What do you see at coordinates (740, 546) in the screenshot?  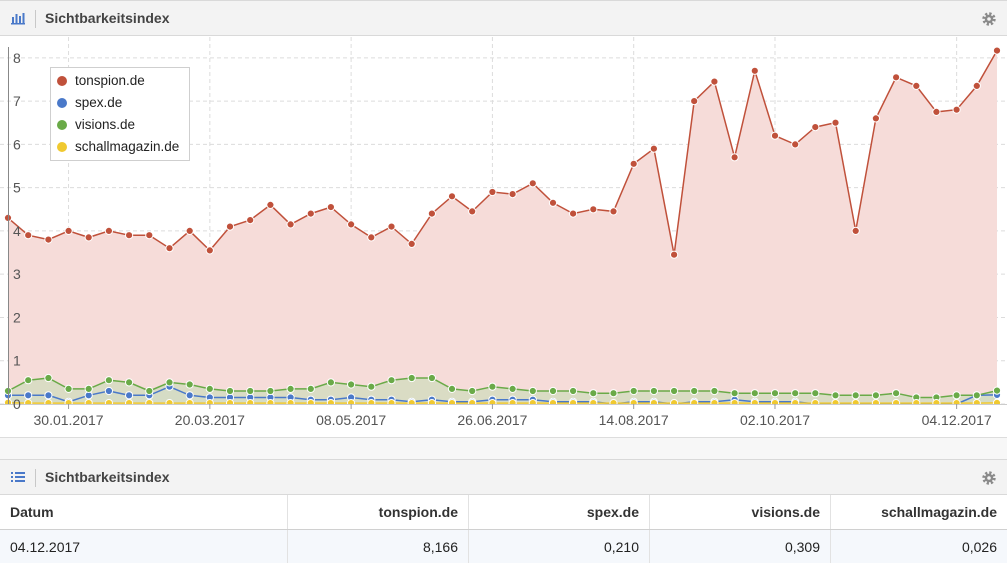 I see `cell-visions: 0,309` at bounding box center [740, 546].